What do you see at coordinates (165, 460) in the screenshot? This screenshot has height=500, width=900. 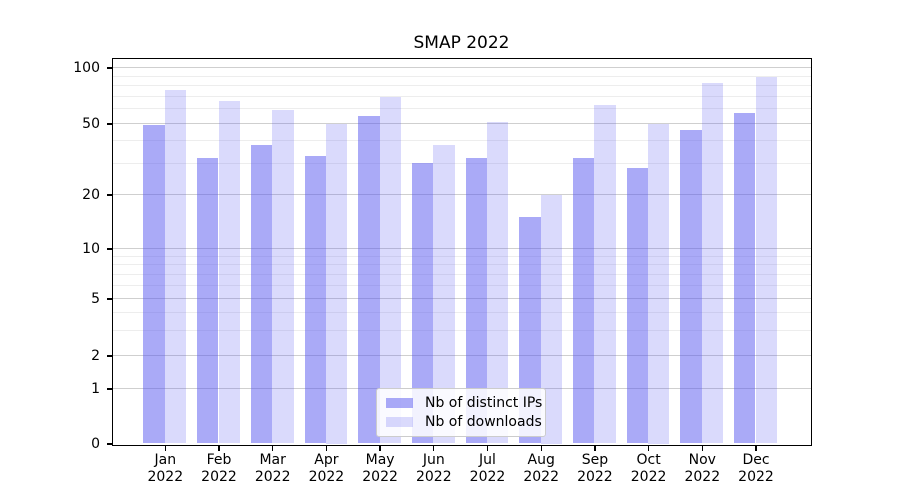 I see `x-tick-label-month: Jan` at bounding box center [165, 460].